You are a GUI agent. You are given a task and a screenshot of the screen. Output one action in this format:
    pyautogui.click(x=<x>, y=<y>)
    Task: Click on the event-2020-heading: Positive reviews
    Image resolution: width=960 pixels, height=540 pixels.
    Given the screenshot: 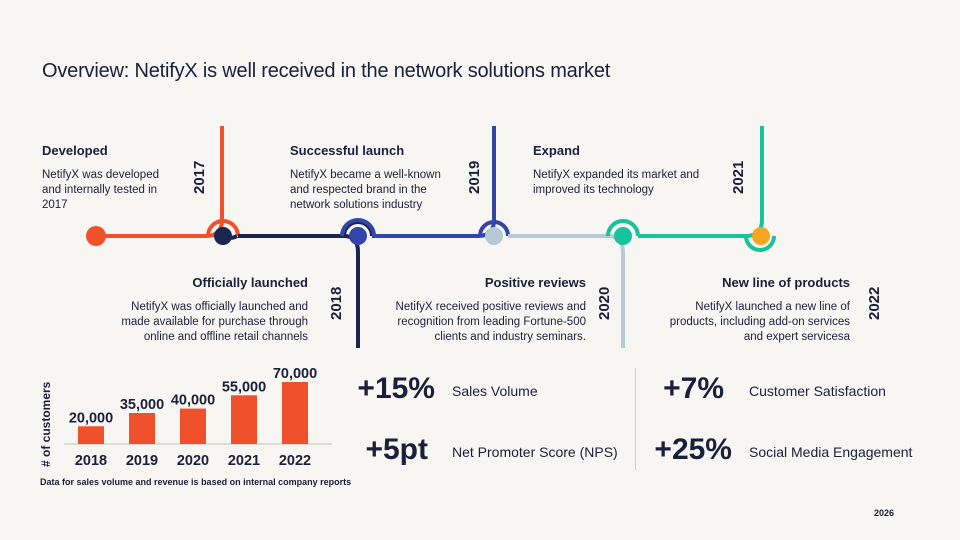 What is the action you would take?
    pyautogui.click(x=535, y=282)
    